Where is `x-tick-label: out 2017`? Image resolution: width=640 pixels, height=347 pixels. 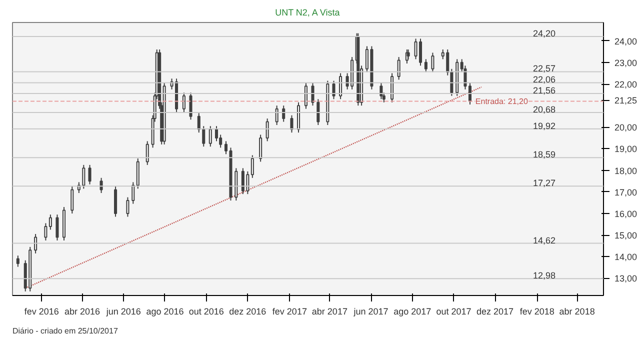 x-tick-label: out 2017 is located at coordinates (454, 311).